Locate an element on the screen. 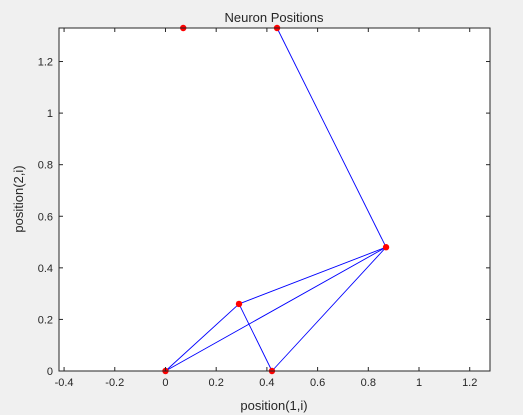  x-tick-label: -0.2 is located at coordinates (114, 383).